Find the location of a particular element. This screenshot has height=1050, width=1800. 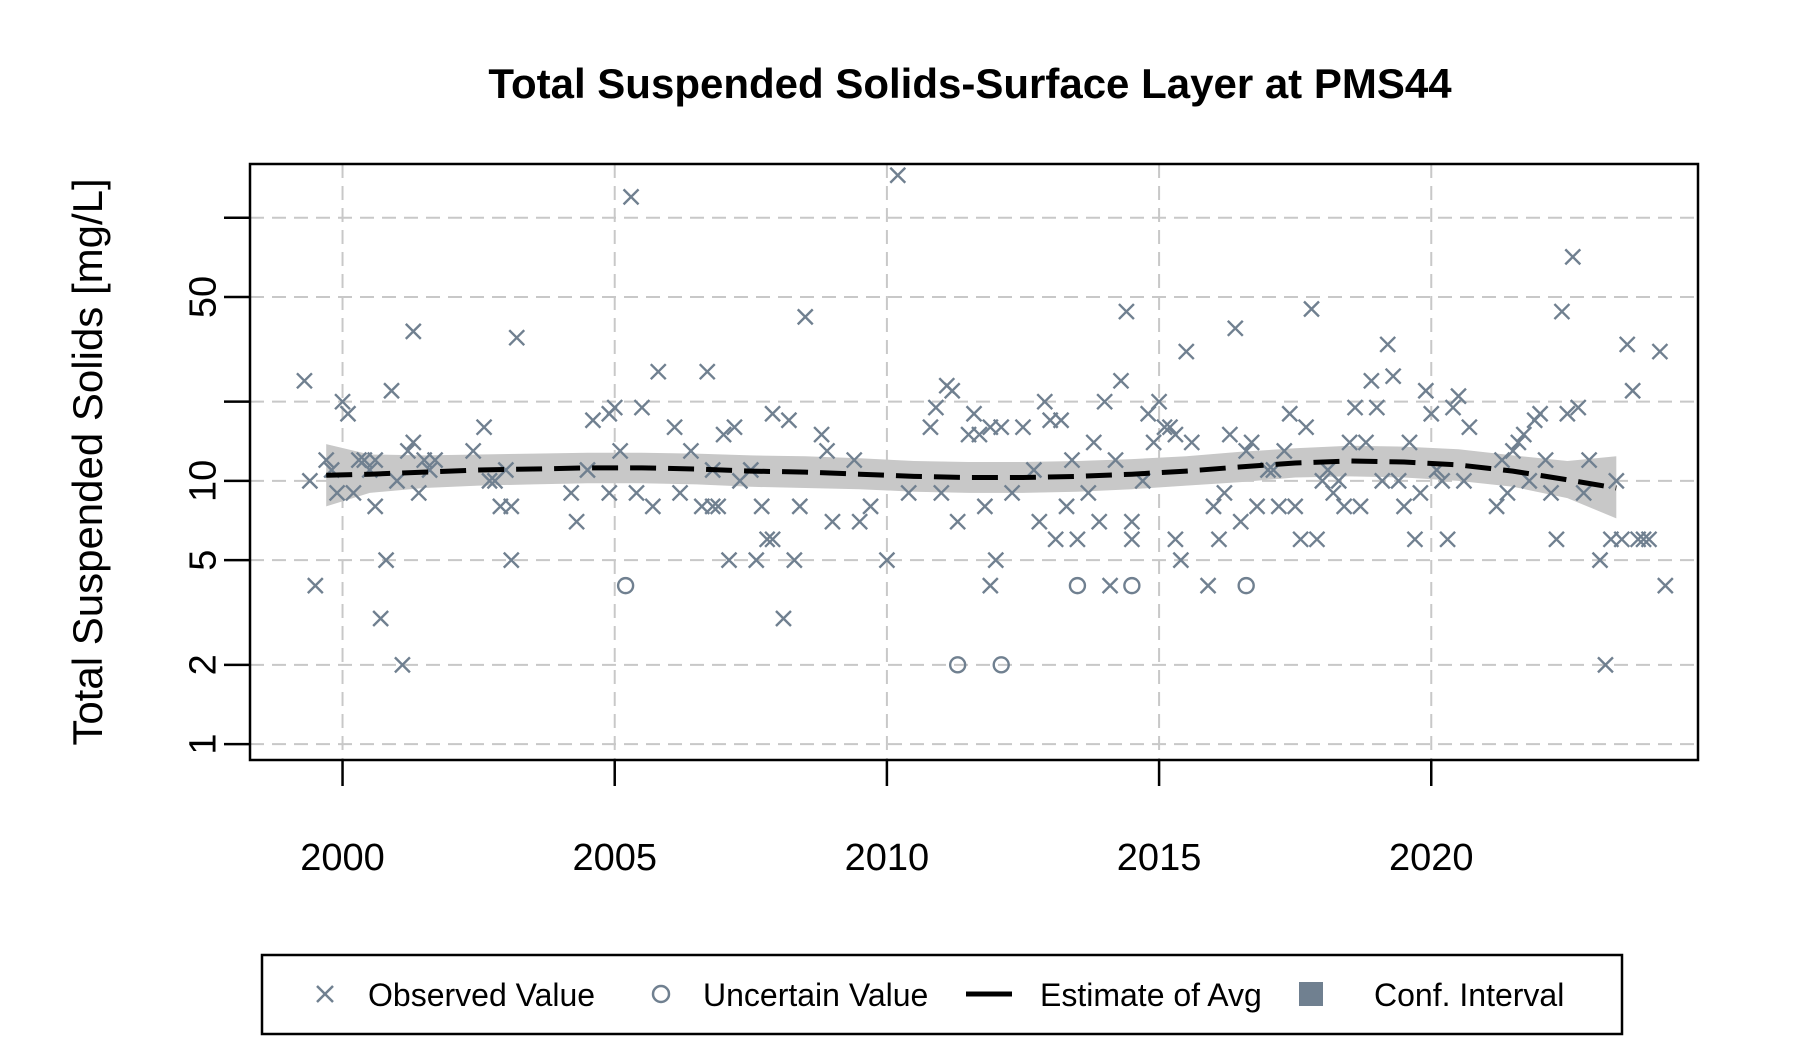

legend-x-marker-icon is located at coordinates (325, 994).